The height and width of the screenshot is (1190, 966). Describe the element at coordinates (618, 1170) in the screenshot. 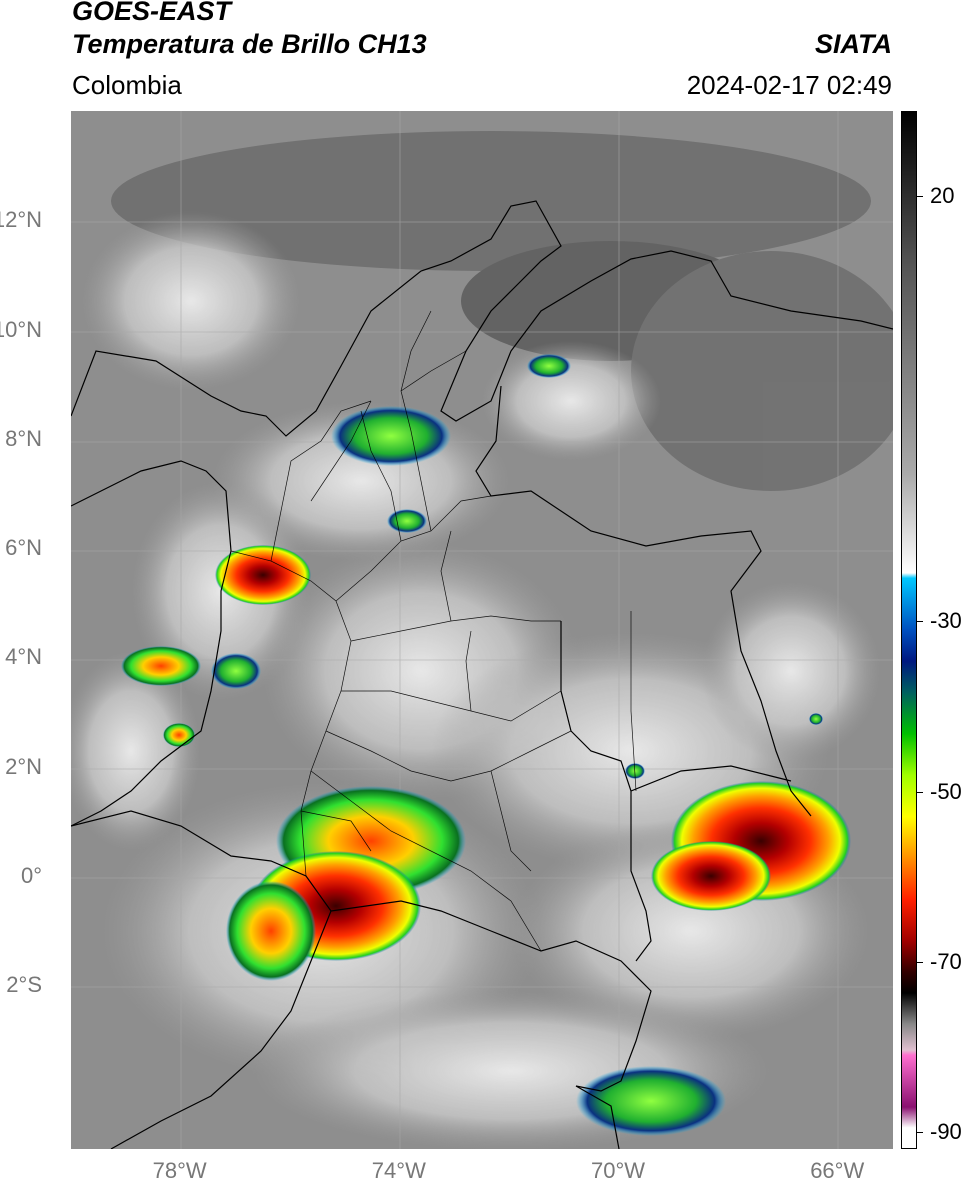

I see `lon-tick-label: 70°W` at that location.